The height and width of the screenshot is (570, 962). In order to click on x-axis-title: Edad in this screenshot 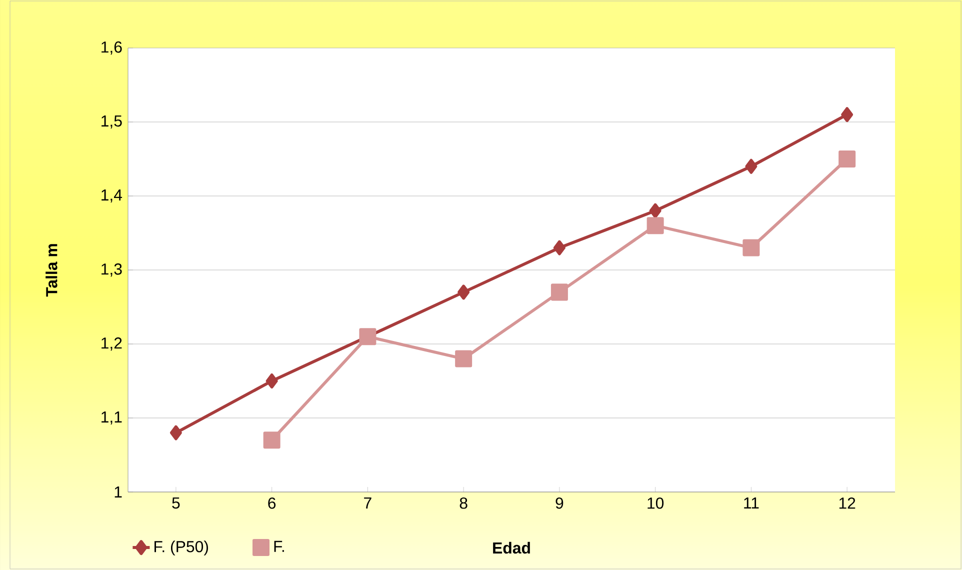, I will do `click(511, 548)`.